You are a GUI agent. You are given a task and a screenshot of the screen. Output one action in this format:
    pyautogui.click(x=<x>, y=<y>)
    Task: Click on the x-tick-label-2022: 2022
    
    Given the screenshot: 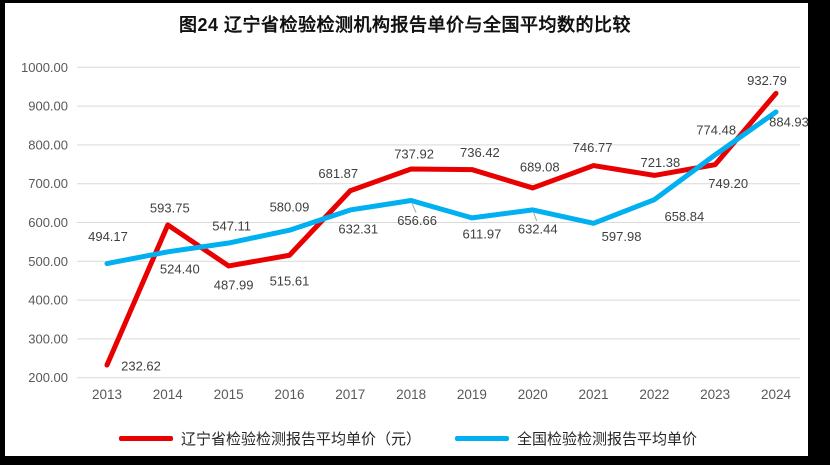 What is the action you would take?
    pyautogui.click(x=654, y=394)
    